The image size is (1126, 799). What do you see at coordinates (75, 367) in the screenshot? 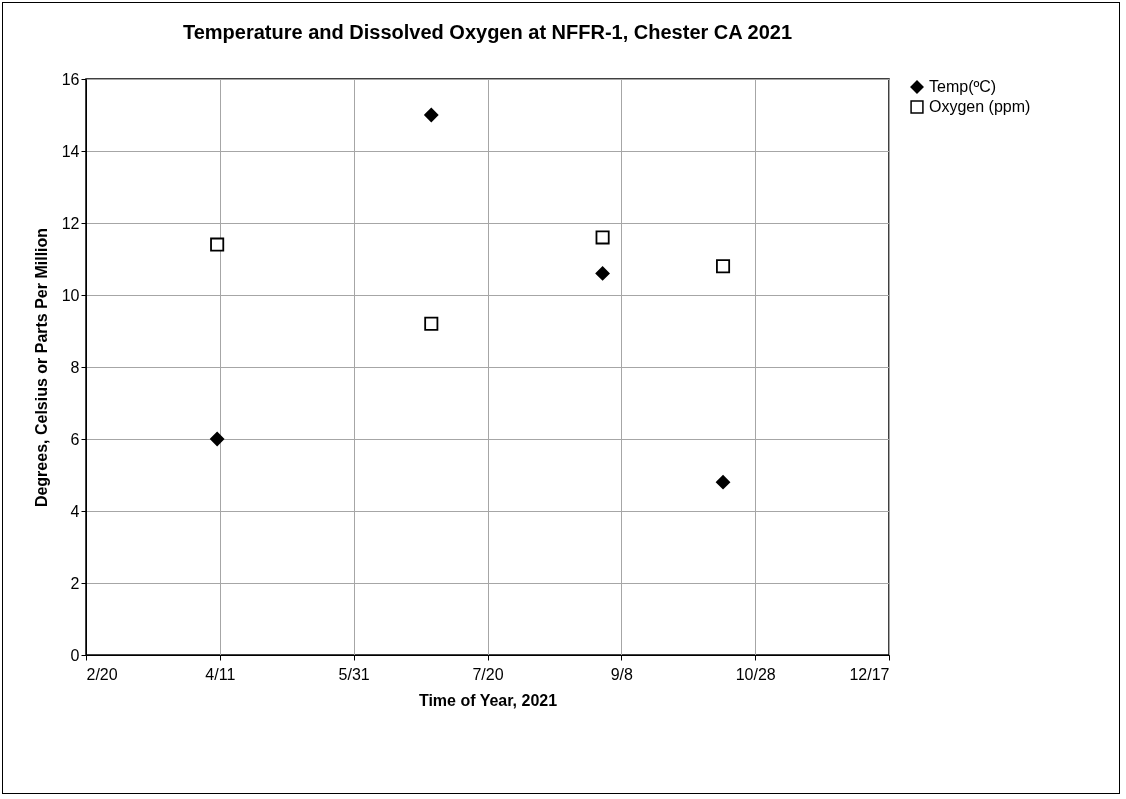
I see `y-tick-label: 8` at bounding box center [75, 367].